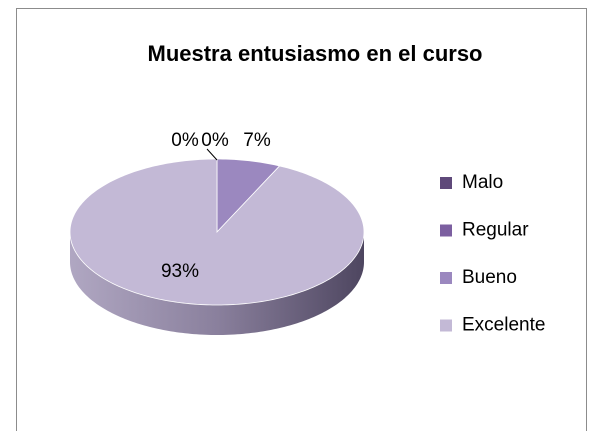 This screenshot has width=590, height=431. What do you see at coordinates (212, 154) in the screenshot?
I see `leader-line` at bounding box center [212, 154].